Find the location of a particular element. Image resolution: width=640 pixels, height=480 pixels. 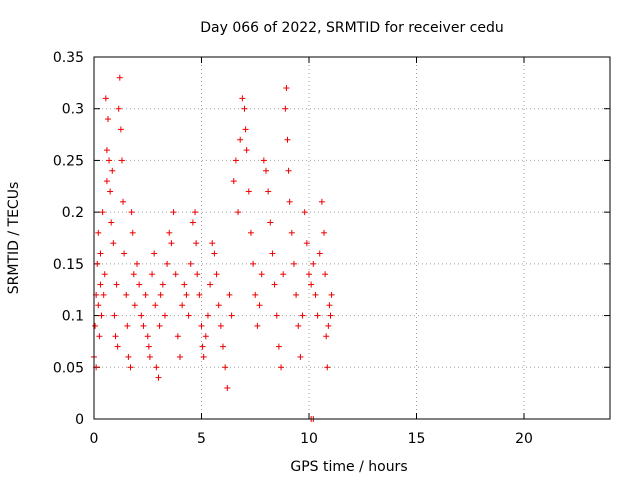

y-tick-label: 0.3 is located at coordinates (73, 110).